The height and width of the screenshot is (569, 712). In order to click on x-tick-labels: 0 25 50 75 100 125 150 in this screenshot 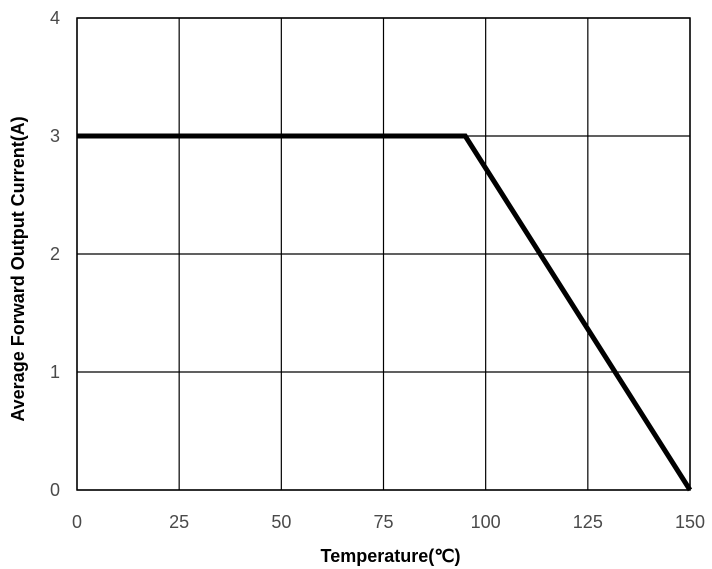, I will do `click(388, 522)`.